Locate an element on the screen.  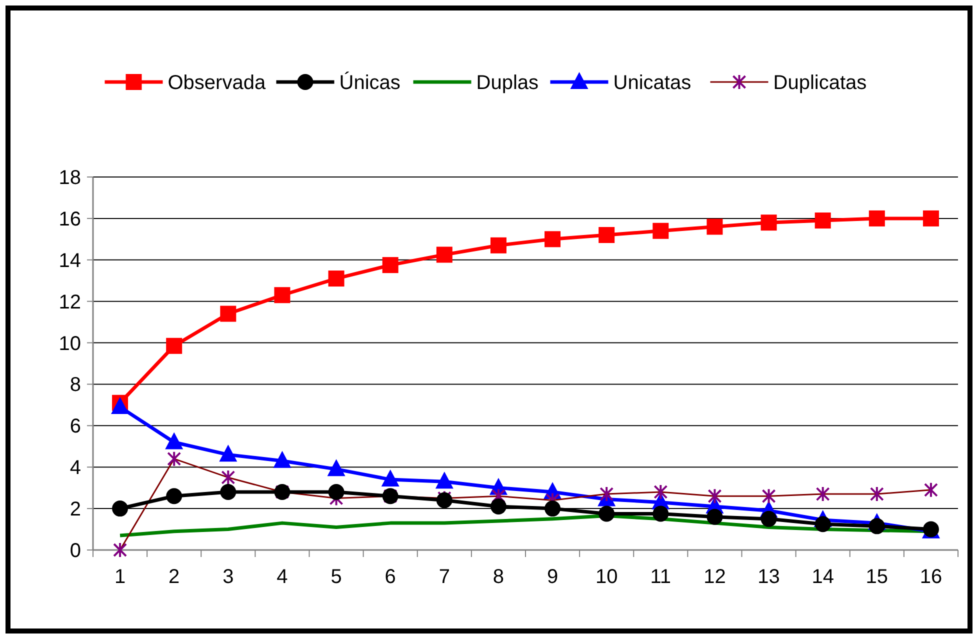
x-tick-label: 9 is located at coordinates (552, 577).